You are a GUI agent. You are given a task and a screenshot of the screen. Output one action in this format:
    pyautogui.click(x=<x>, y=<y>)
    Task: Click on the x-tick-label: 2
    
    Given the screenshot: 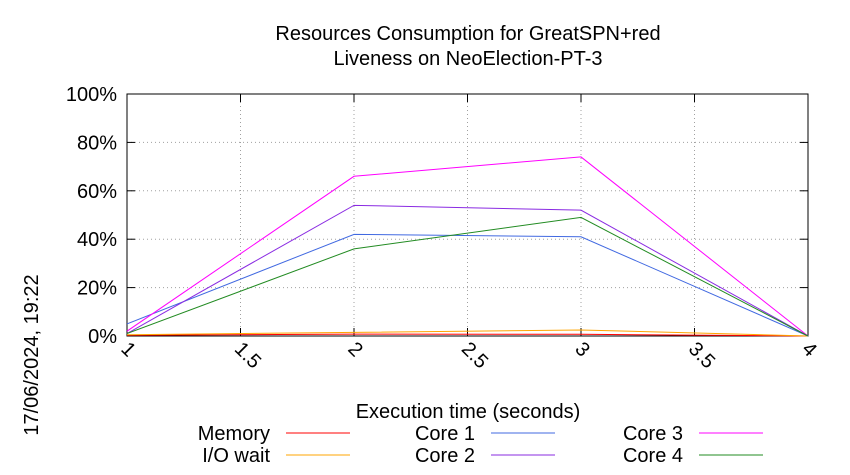 What is the action you would take?
    pyautogui.click(x=354, y=349)
    